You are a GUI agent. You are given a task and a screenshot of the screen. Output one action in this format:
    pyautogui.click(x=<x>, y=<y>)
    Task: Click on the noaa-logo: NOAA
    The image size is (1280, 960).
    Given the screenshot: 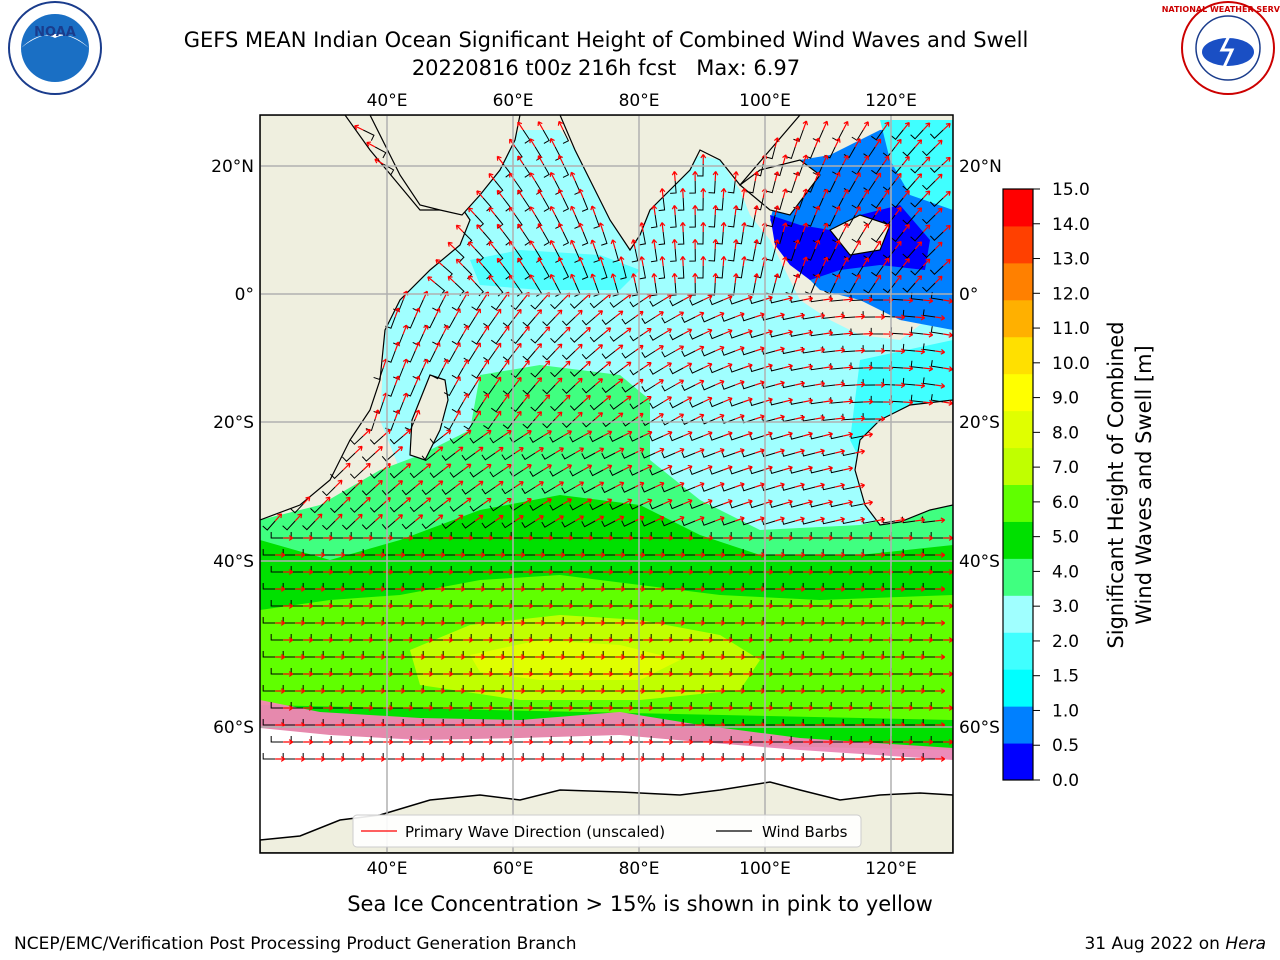 What is the action you would take?
    pyautogui.click(x=55, y=48)
    